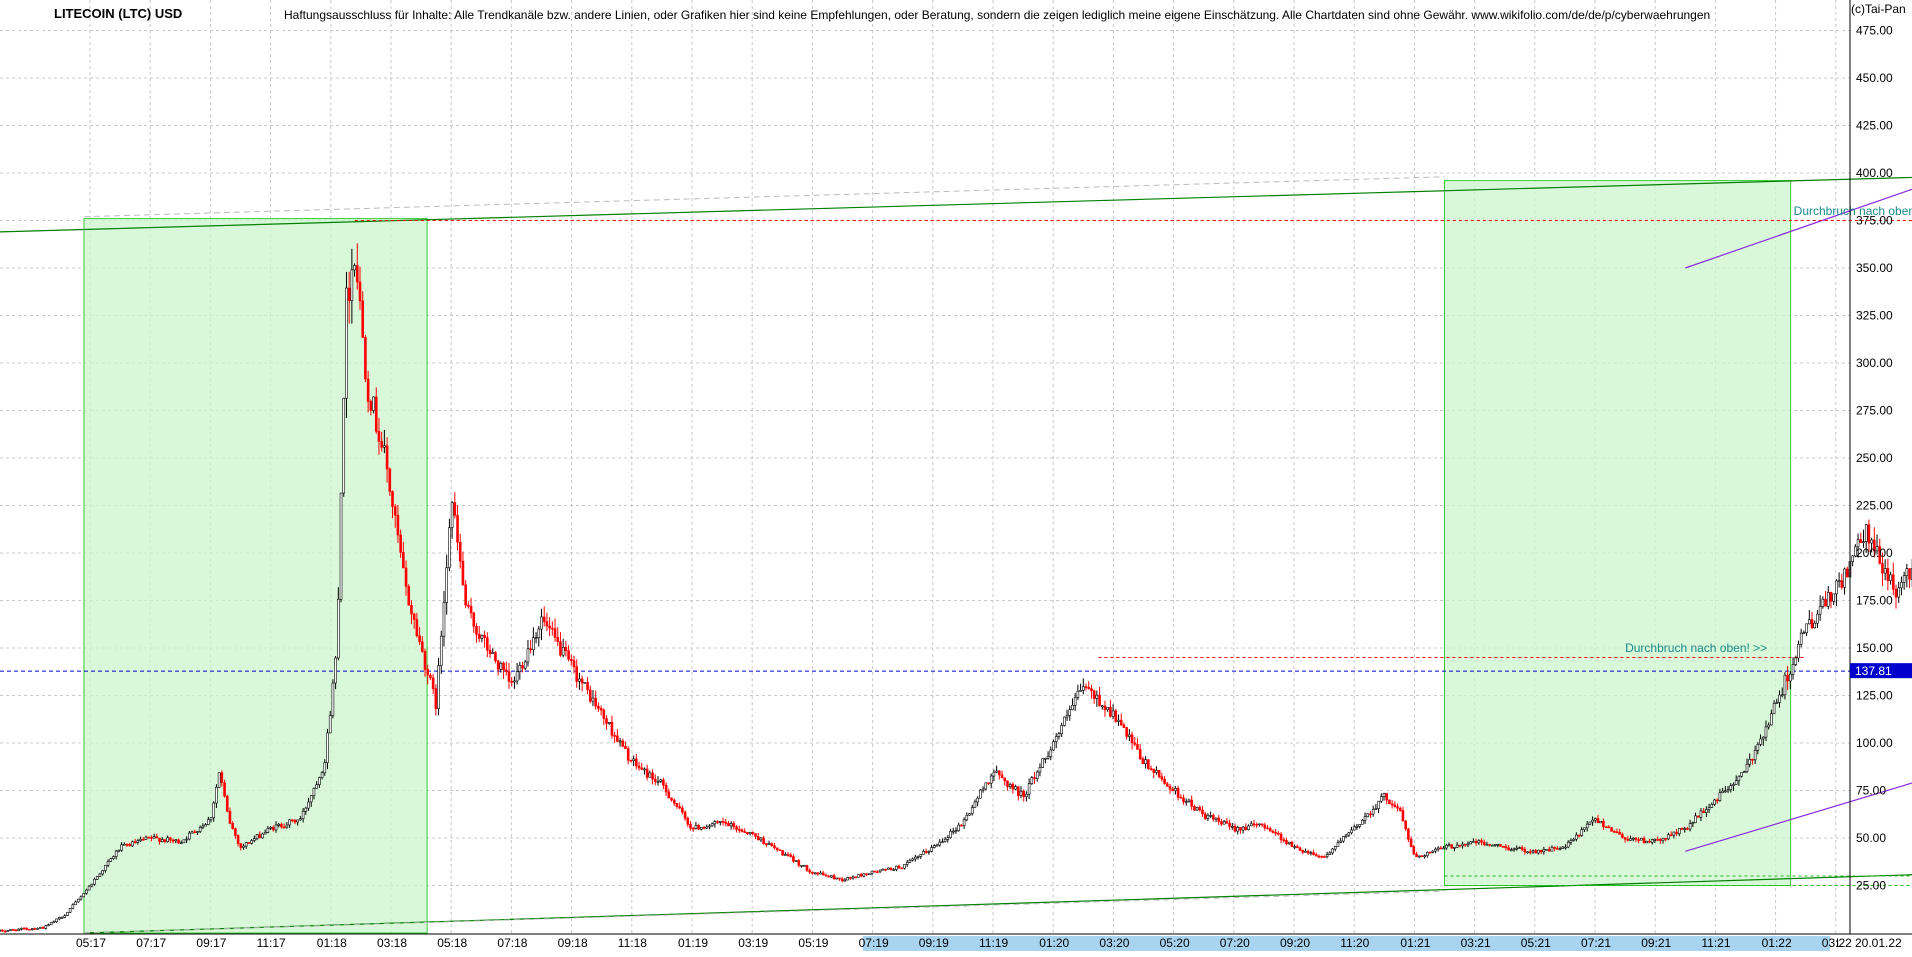 The image size is (1912, 957). What do you see at coordinates (1881, 671) in the screenshot?
I see `current-price-tag` at bounding box center [1881, 671].